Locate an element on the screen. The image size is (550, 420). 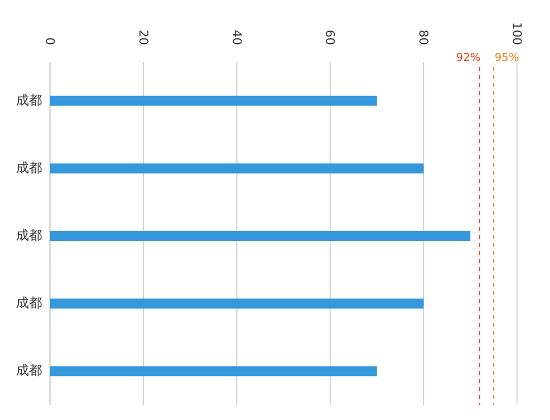
x-tick-label: 40 is located at coordinates (237, 37).